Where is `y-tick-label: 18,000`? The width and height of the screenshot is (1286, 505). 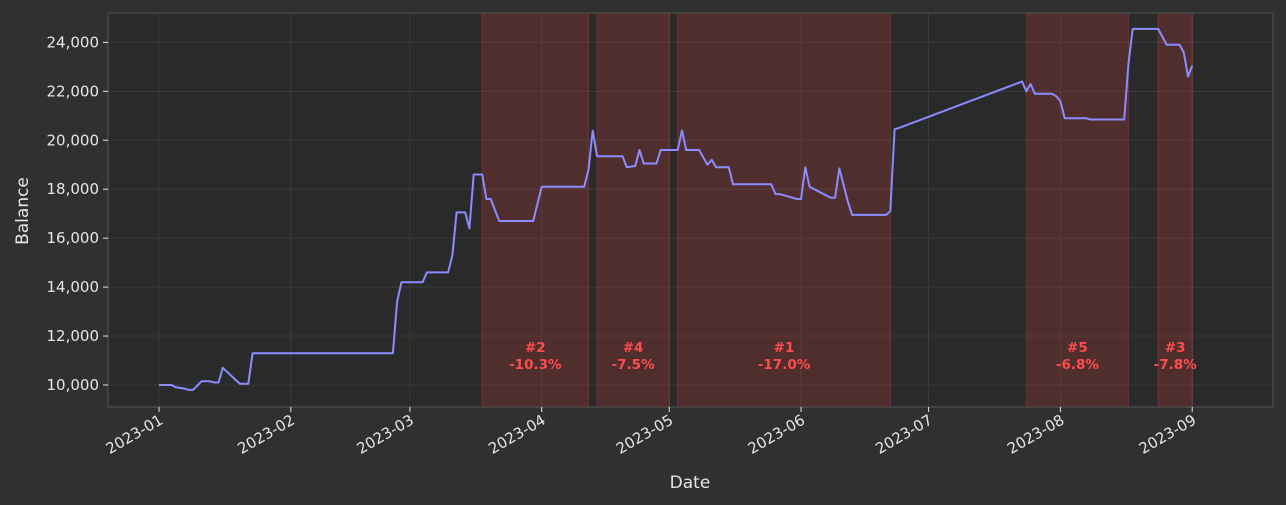 y-tick-label: 18,000 is located at coordinates (73, 189).